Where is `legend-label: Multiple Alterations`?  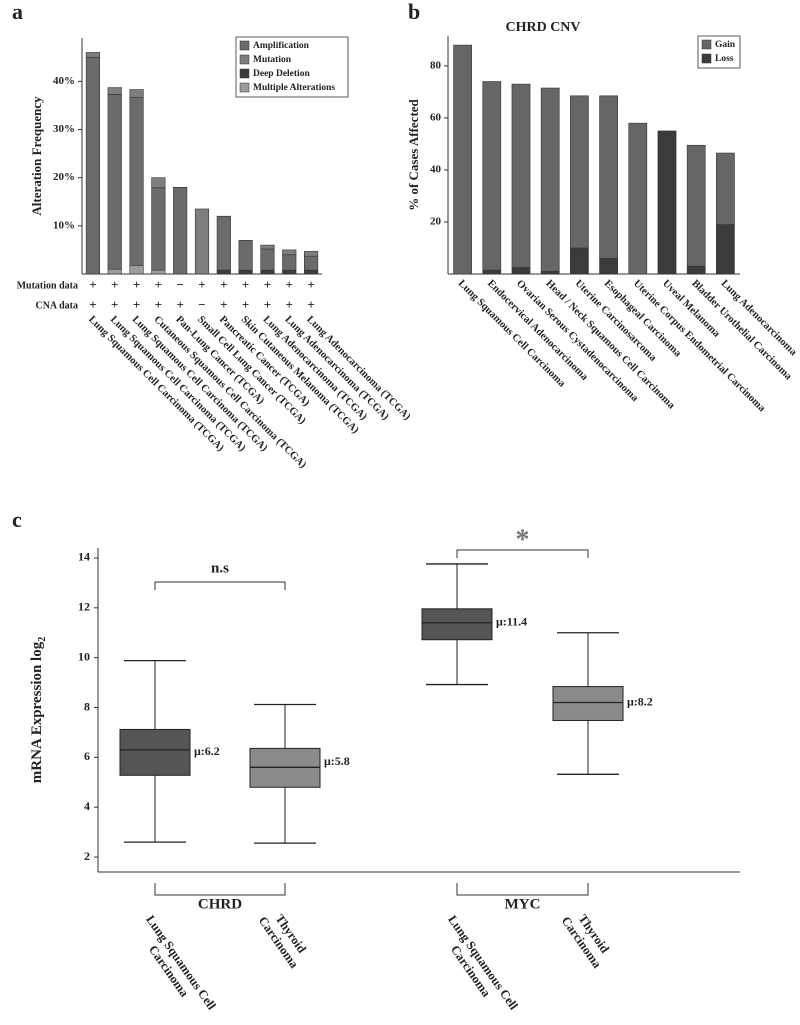 legend-label: Multiple Alterations is located at coordinates (294, 88).